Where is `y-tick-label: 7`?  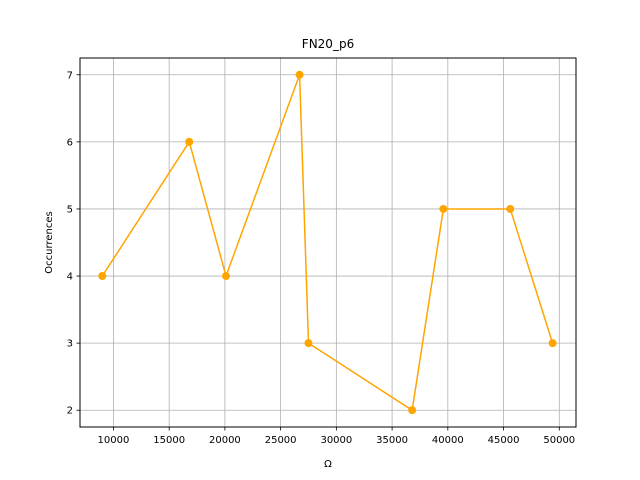 y-tick-label: 7 is located at coordinates (70, 75).